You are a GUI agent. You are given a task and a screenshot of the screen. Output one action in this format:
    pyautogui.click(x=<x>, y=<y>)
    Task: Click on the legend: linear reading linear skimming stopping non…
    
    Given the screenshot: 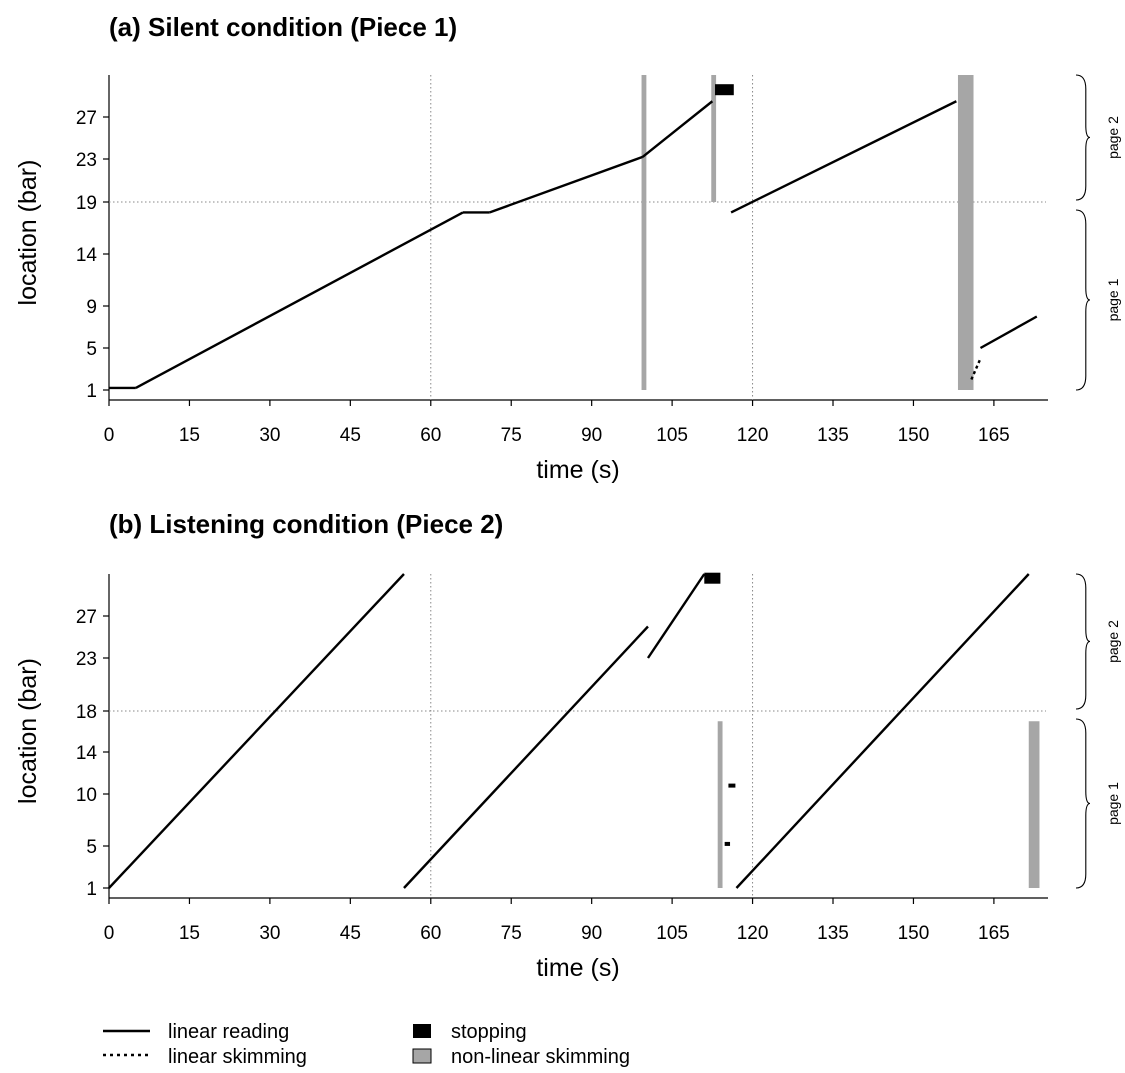 What is the action you would take?
    pyautogui.click(x=366, y=1044)
    